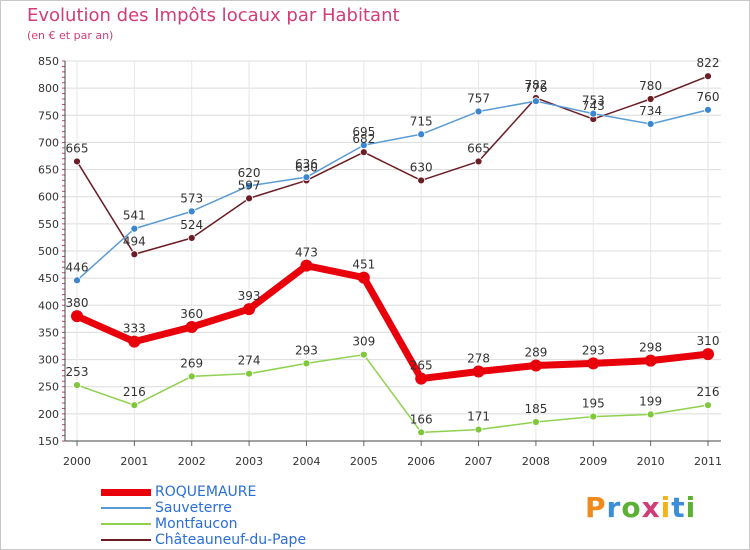  I want to click on chart-title: Evolution des Impôts locaux par Habitant, so click(213, 15).